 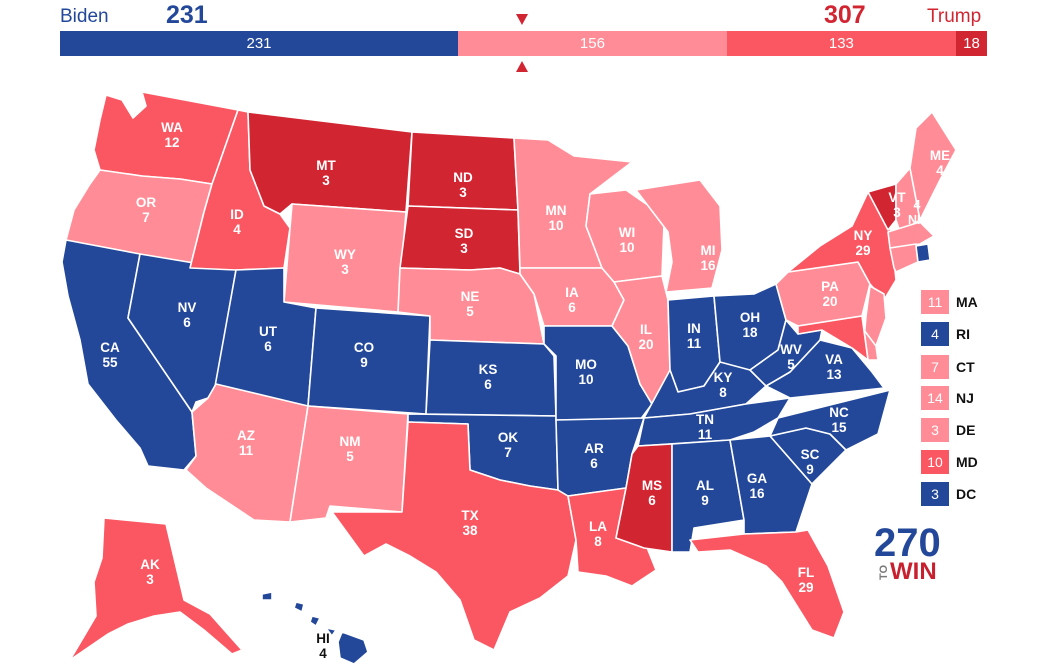 I want to click on state-ak, so click(x=156, y=589).